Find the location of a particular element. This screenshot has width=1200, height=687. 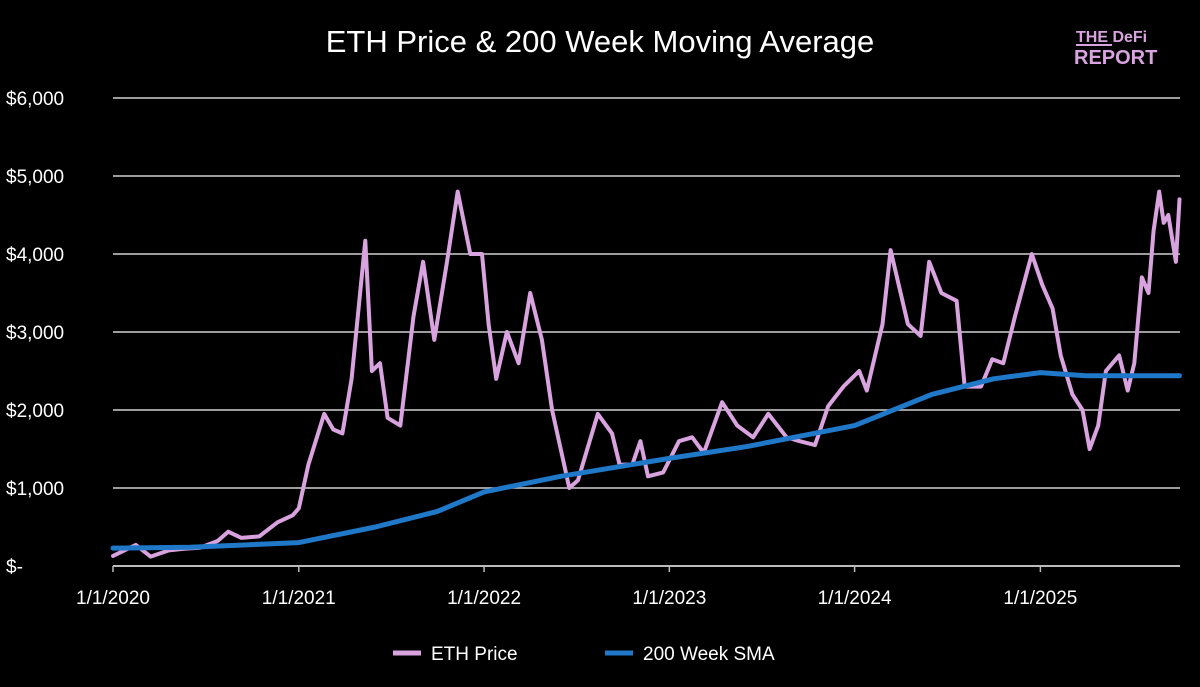

logo: THE DeFi REPORT is located at coordinates (1115, 49).